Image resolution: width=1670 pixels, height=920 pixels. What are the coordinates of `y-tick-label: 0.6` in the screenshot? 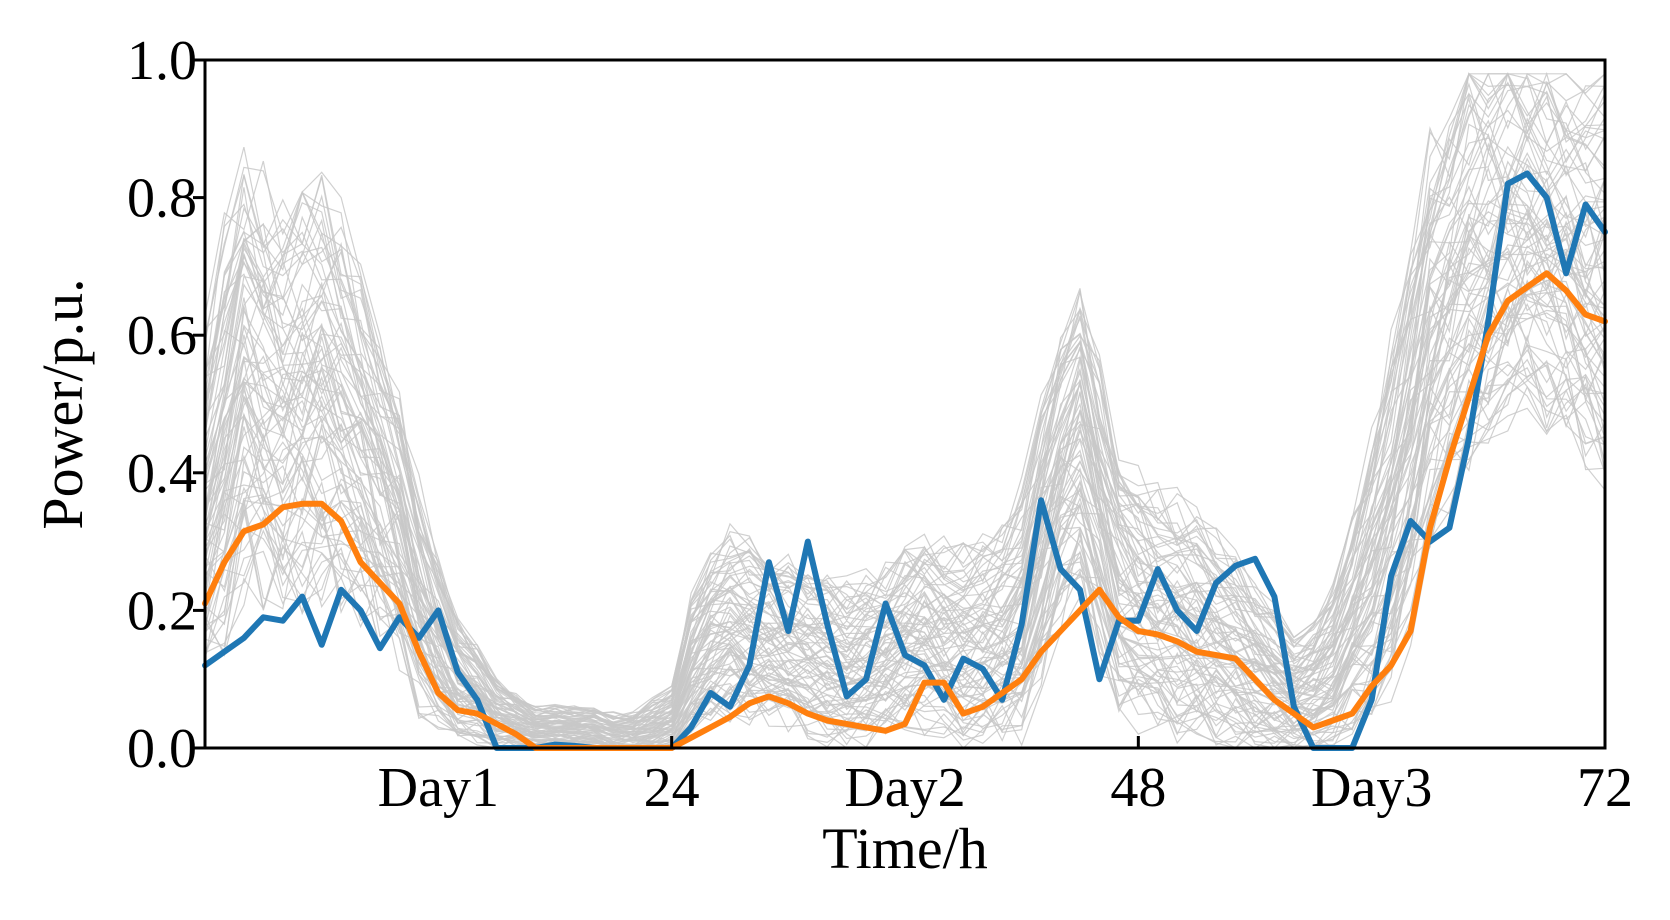 It's located at (162, 336).